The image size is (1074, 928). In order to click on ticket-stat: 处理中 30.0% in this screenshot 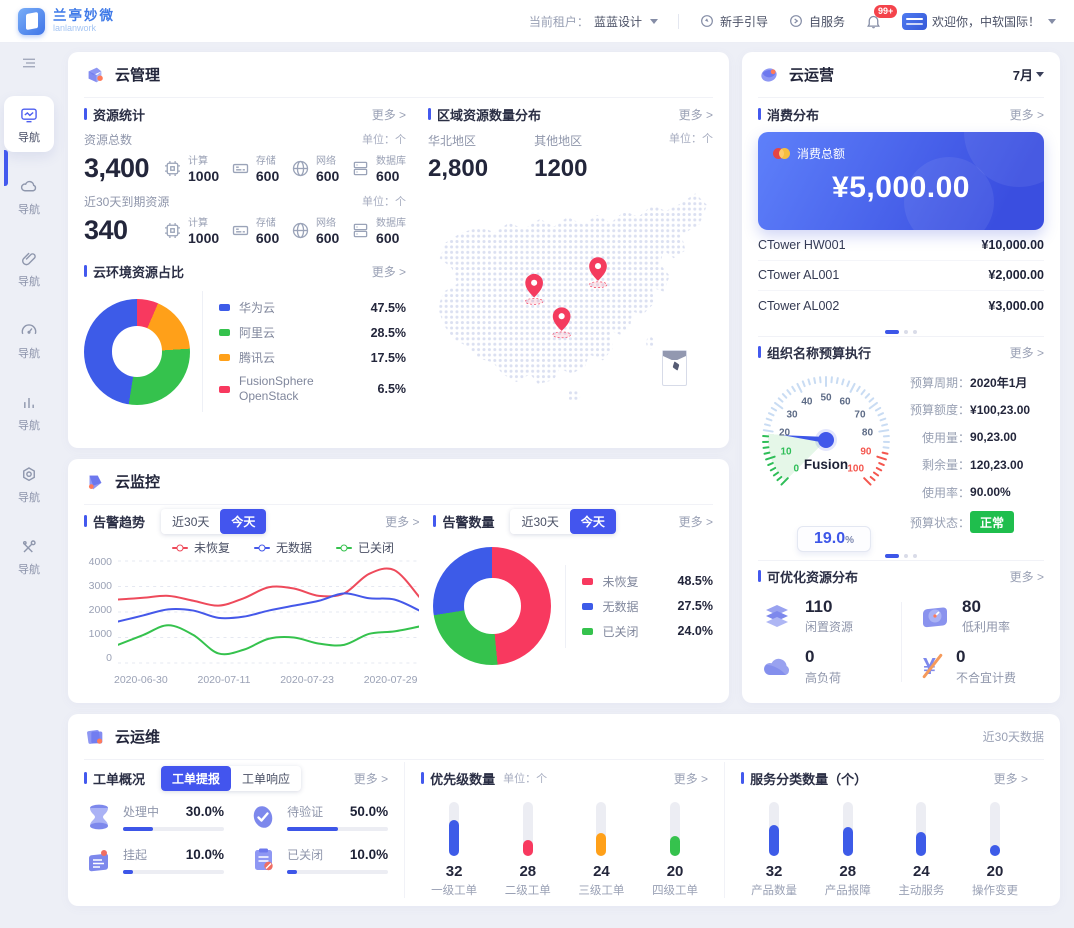, I will do `click(154, 817)`.